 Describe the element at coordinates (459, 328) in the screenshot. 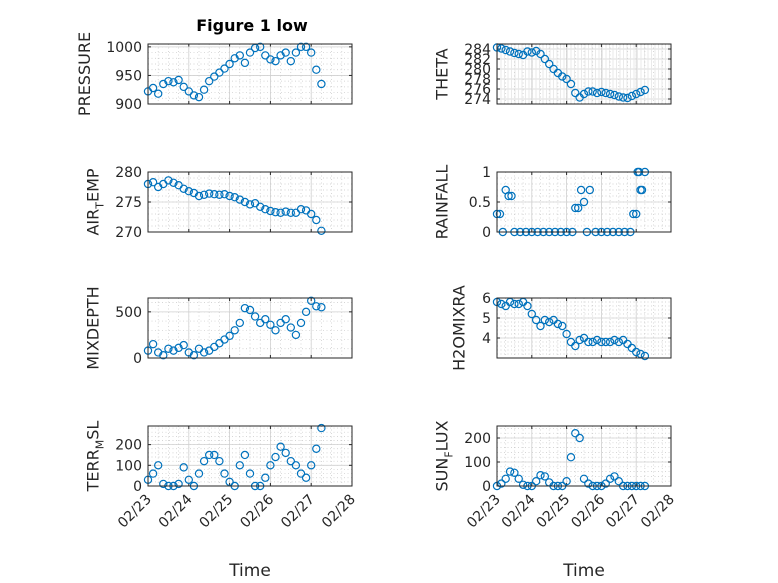

I see `y-axis-label: H2OMIXRA` at that location.